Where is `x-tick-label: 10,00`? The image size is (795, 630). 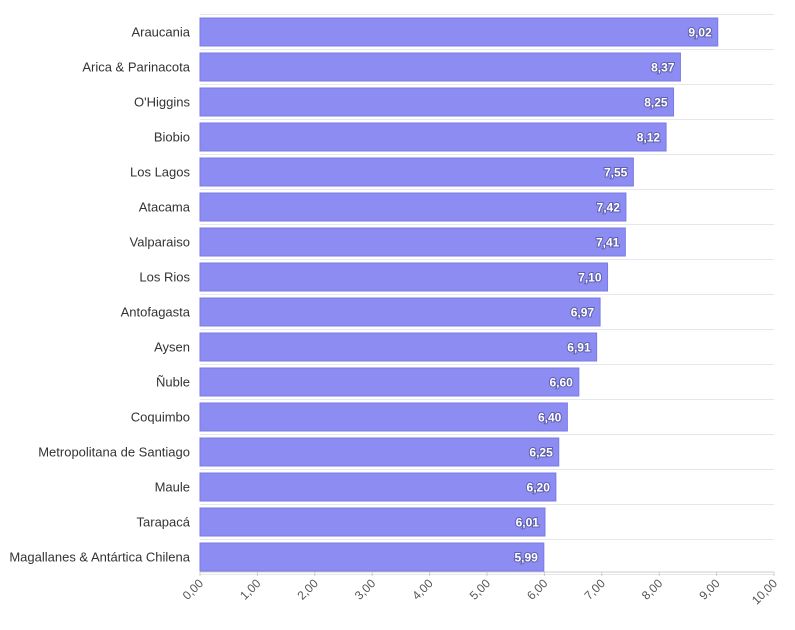 x-tick-label: 10,00 is located at coordinates (764, 591).